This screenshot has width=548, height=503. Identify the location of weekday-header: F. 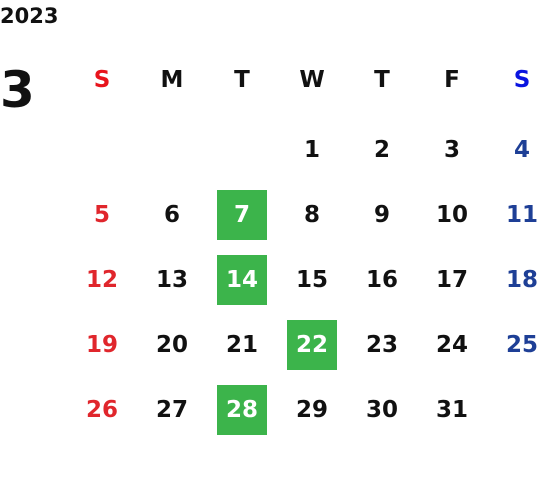
(452, 80).